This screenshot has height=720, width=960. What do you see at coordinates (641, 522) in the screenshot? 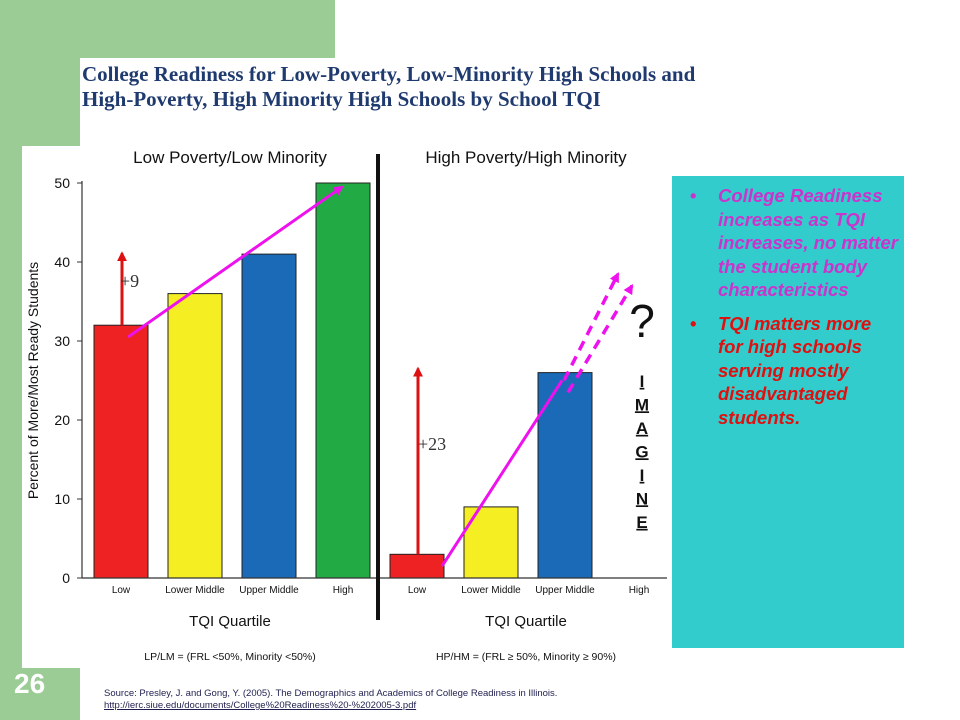
I see `callout-word-letter: E` at bounding box center [641, 522].